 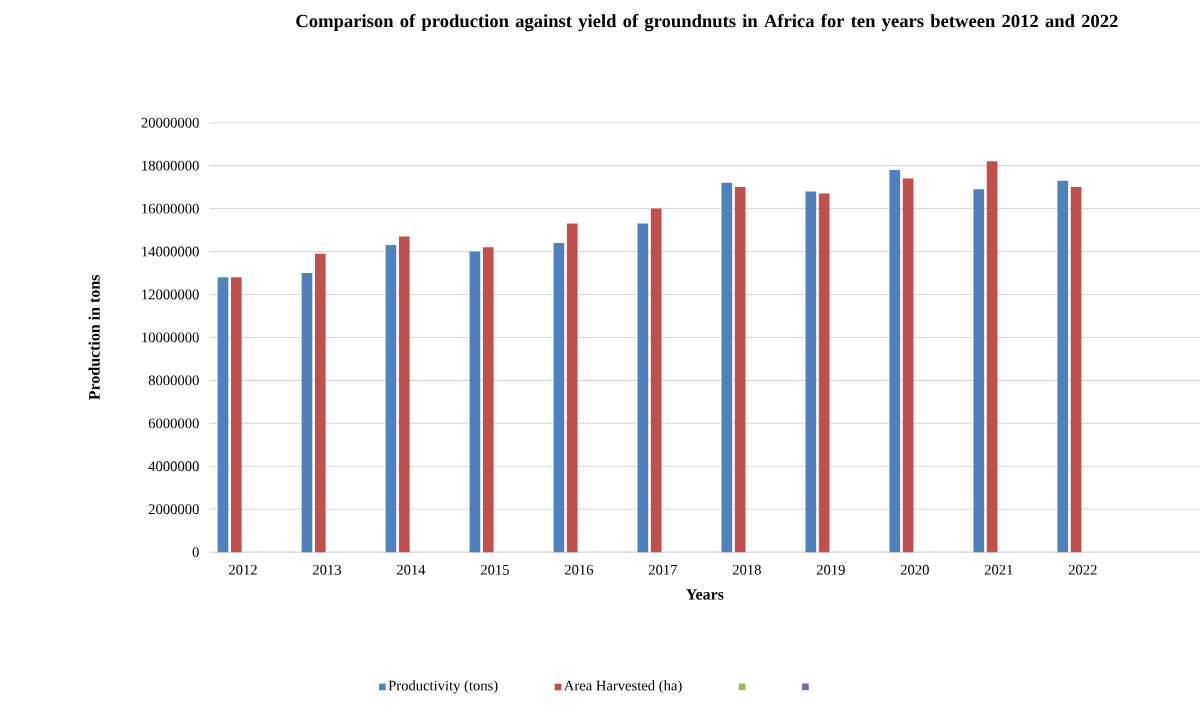 What do you see at coordinates (579, 570) in the screenshot?
I see `x-tick-label: 2016` at bounding box center [579, 570].